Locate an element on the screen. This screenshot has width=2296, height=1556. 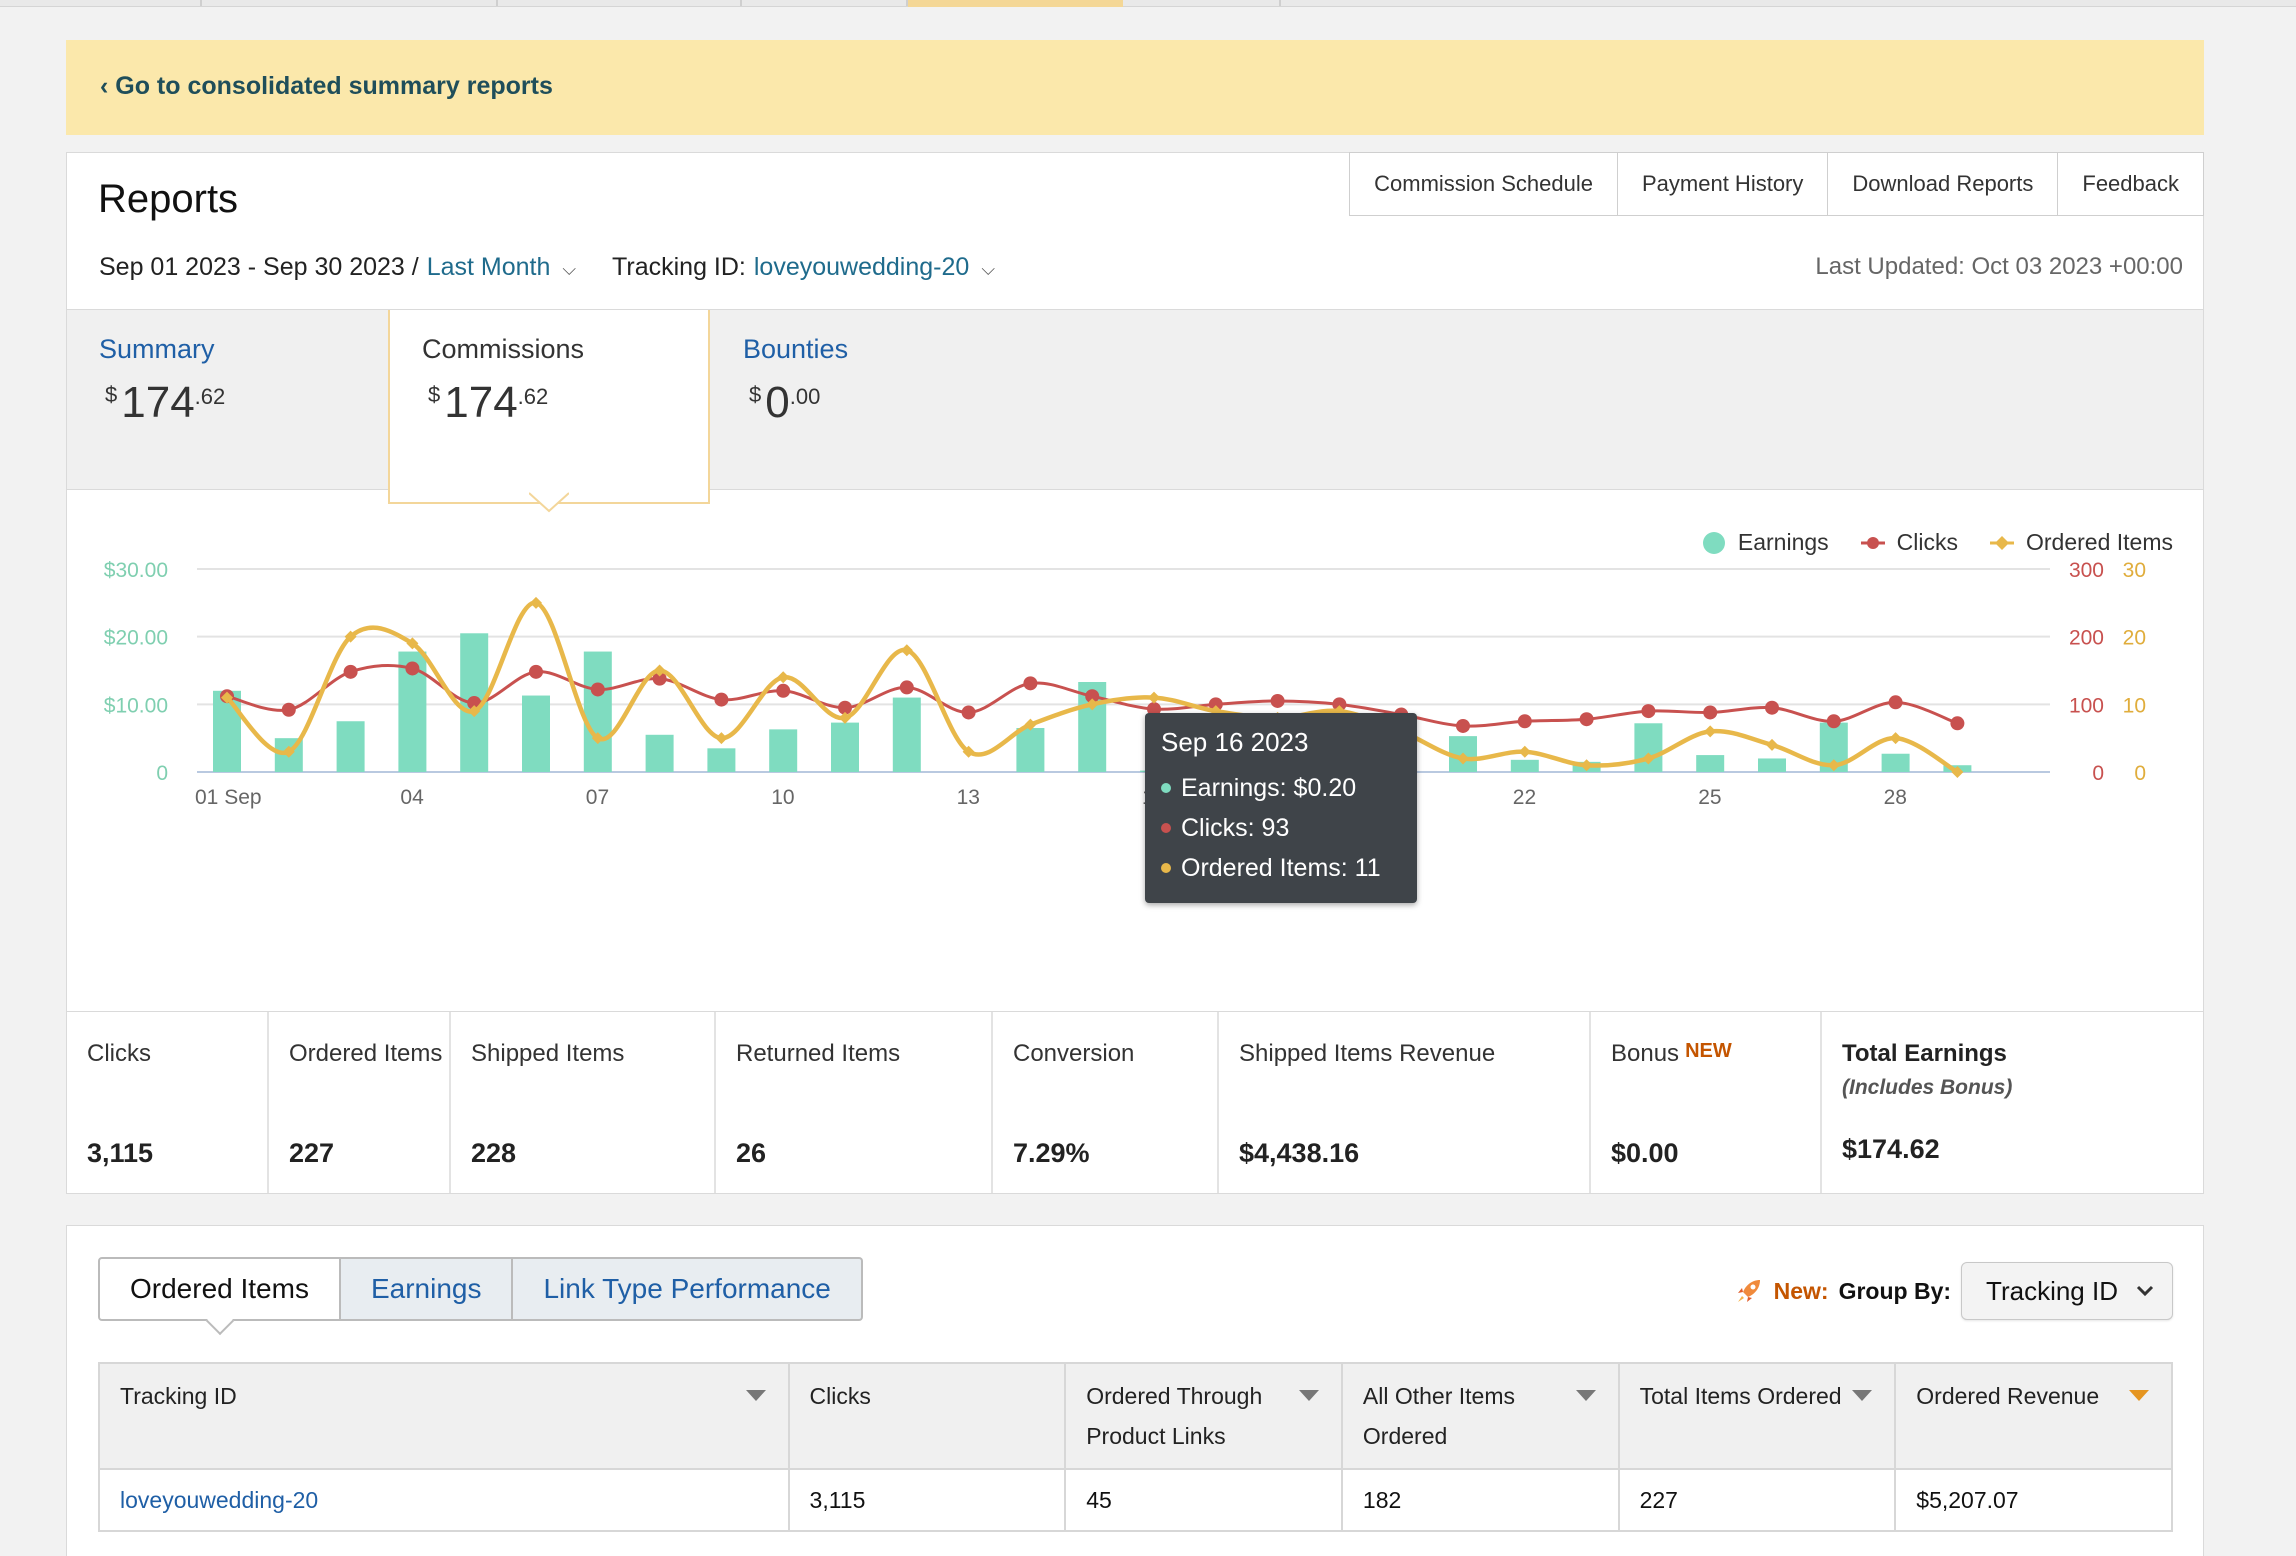
group-by-select: Tracking ID is located at coordinates (2067, 1291).